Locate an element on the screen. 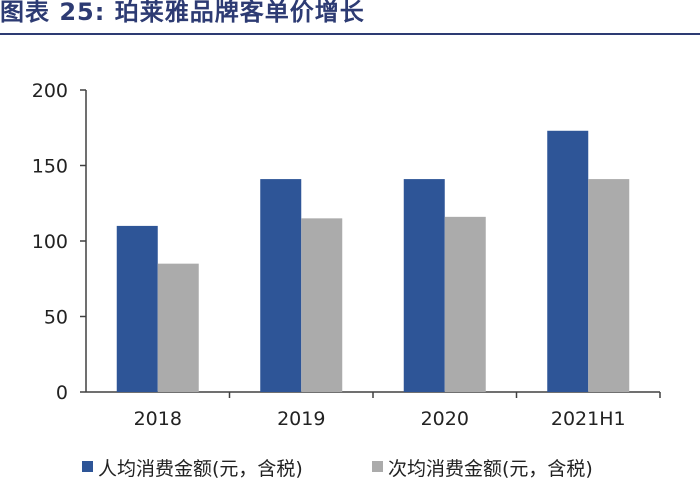 Image resolution: width=700 pixels, height=502 pixels. x-tick-label: 2020 is located at coordinates (445, 419).